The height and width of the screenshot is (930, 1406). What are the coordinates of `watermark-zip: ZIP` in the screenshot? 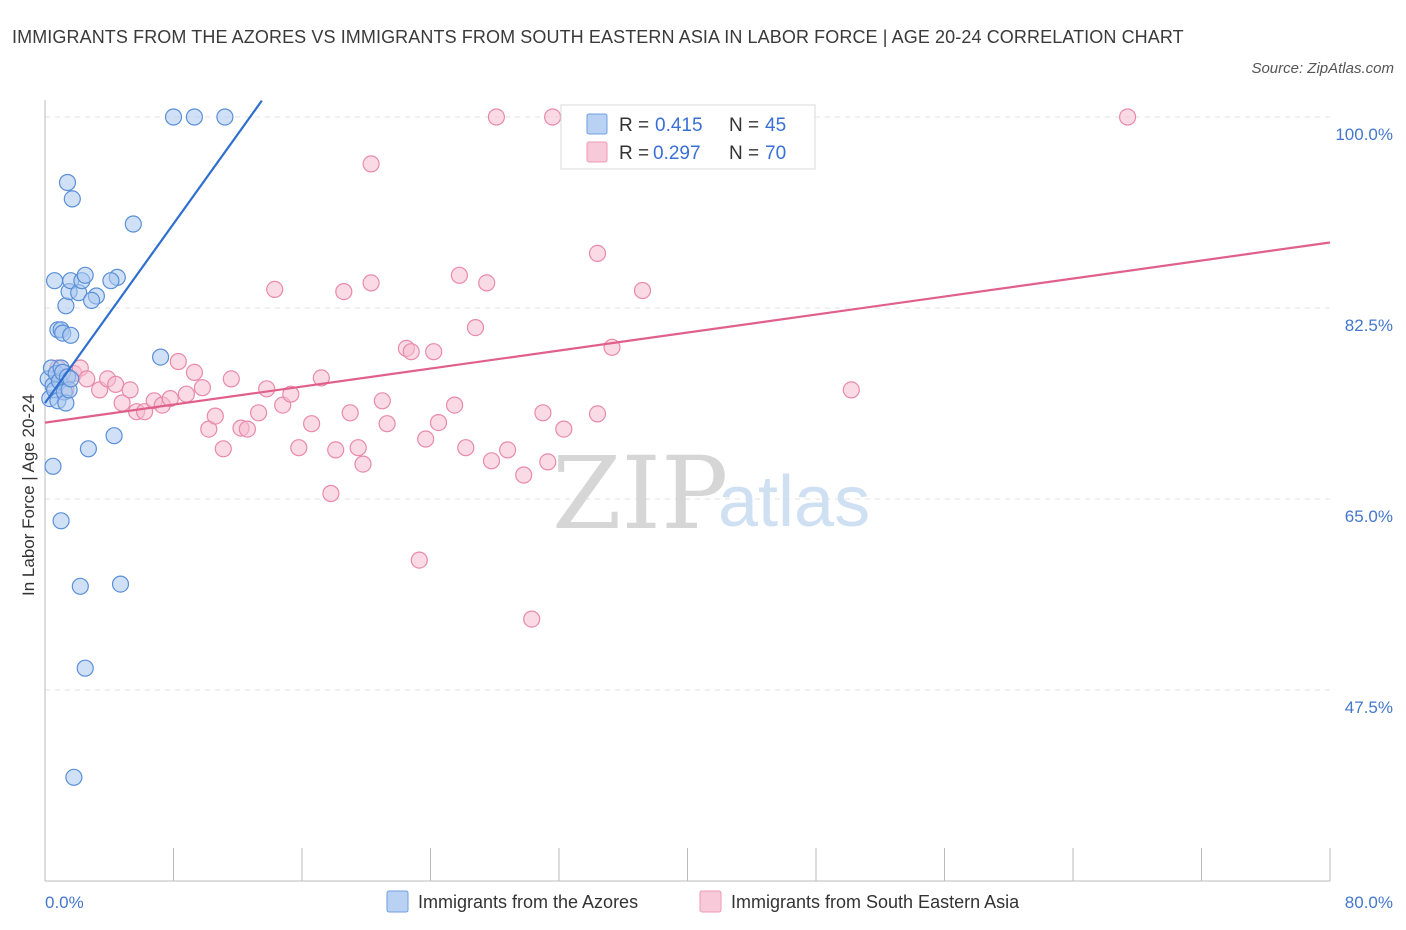 It's located at (640, 493).